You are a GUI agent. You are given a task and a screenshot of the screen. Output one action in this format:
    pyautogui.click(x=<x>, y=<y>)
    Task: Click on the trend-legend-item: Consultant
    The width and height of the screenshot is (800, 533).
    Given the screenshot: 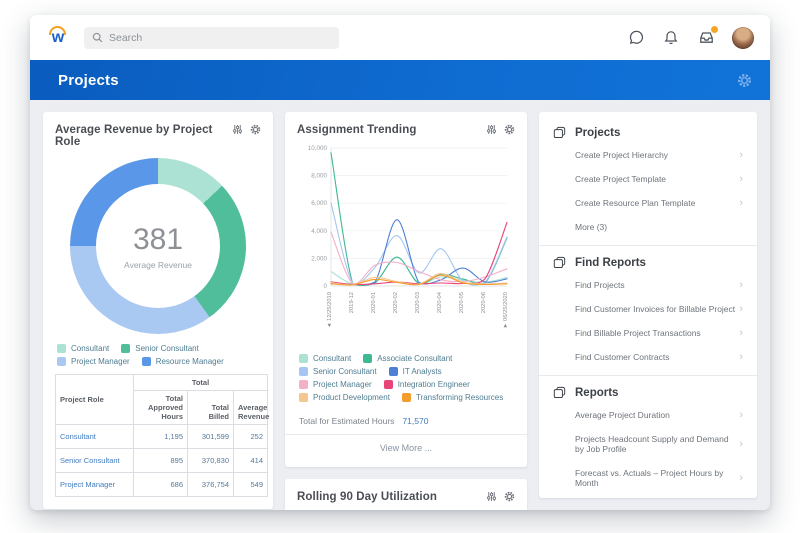 What is the action you would take?
    pyautogui.click(x=325, y=358)
    